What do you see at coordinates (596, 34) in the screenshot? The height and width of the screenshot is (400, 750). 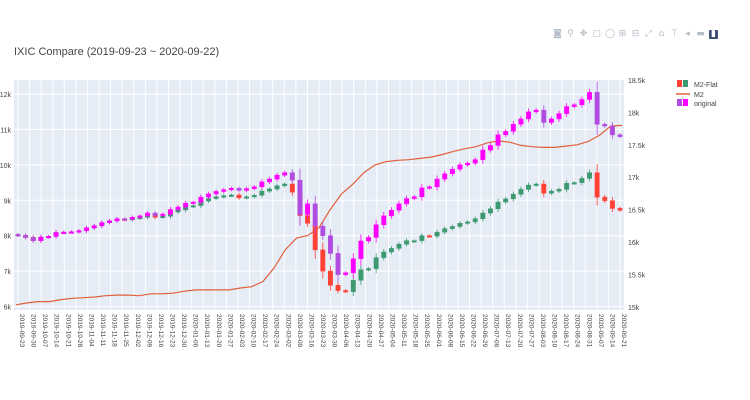 I see `box-select-icon: ▢` at bounding box center [596, 34].